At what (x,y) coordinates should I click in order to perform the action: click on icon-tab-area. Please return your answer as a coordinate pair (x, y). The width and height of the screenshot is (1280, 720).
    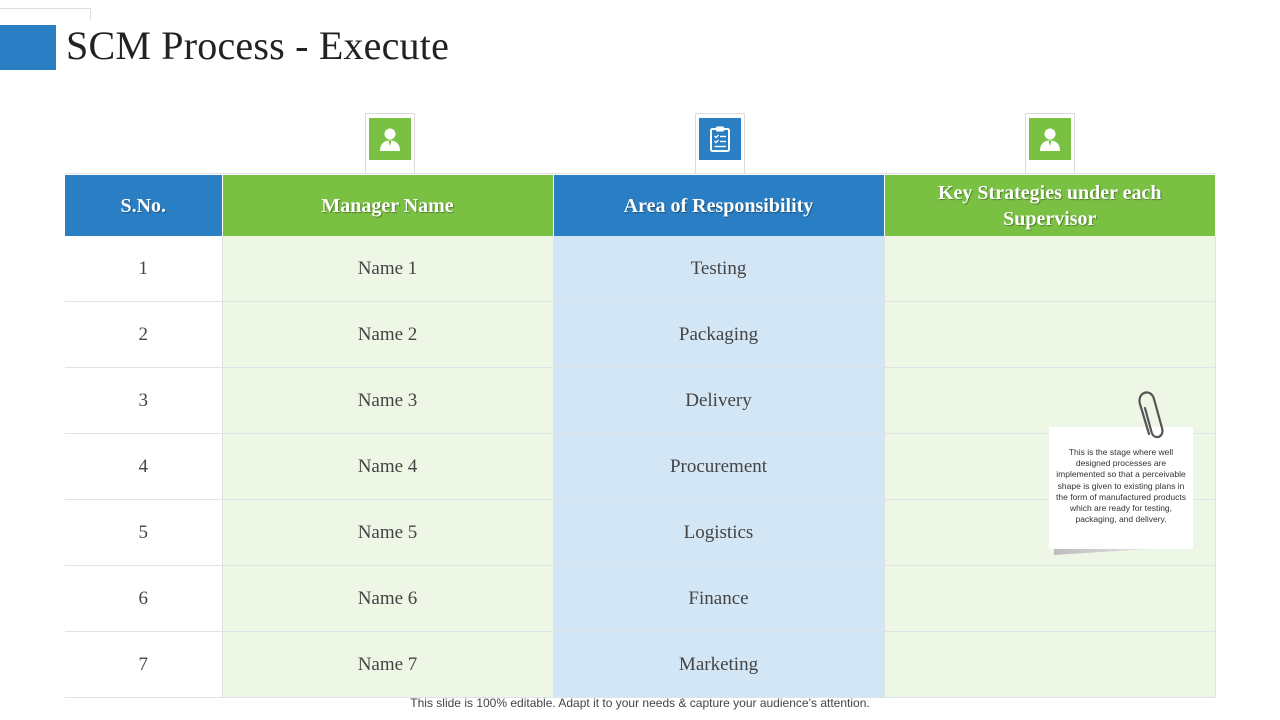
    Looking at the image, I should click on (720, 143).